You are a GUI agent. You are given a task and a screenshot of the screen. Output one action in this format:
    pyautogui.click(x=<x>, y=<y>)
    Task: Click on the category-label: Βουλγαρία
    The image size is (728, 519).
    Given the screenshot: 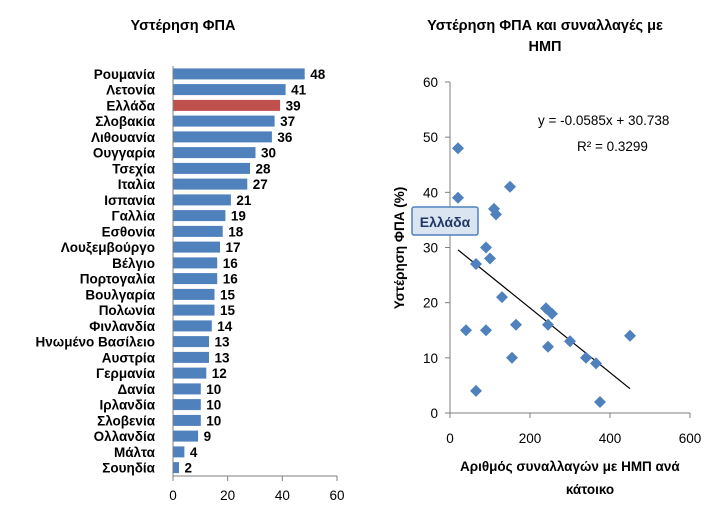 What is the action you would take?
    pyautogui.click(x=120, y=294)
    